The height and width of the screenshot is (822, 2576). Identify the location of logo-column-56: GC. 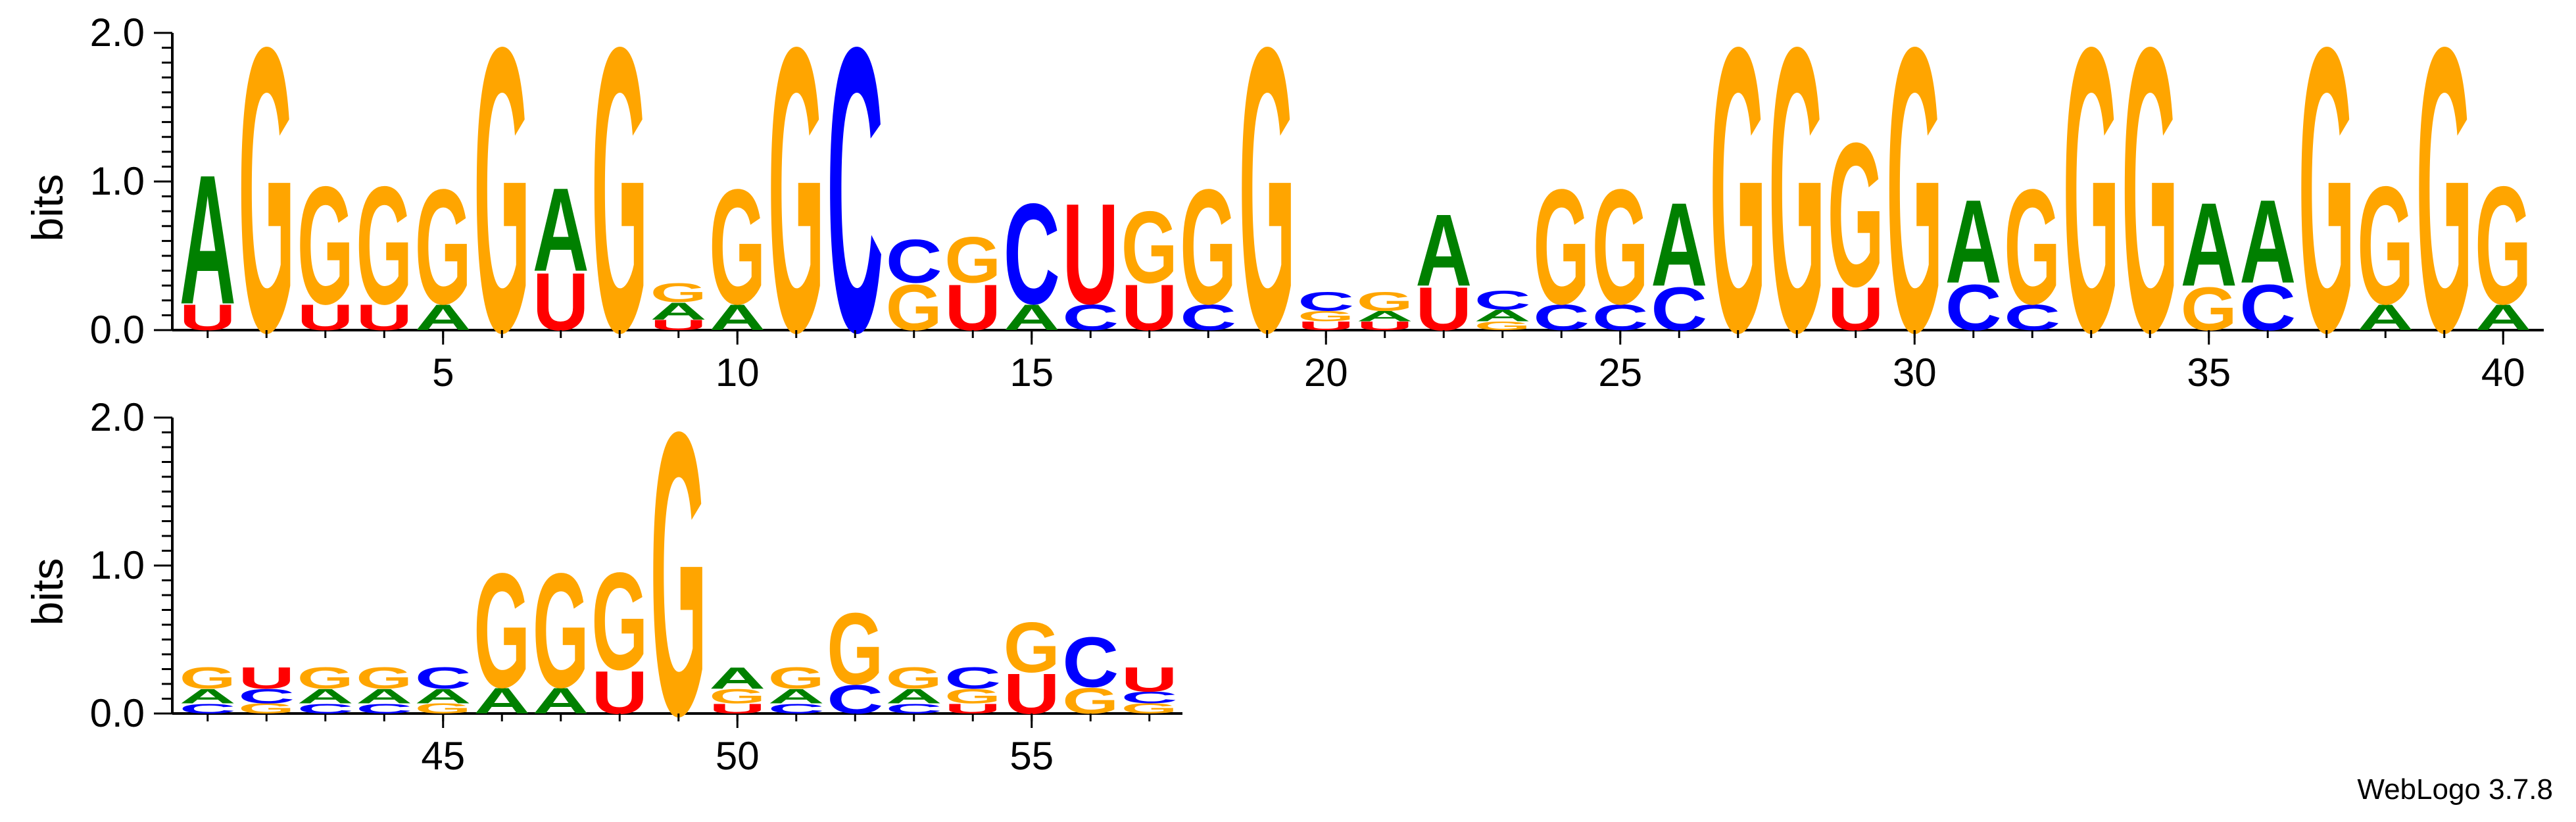
(1091, 672).